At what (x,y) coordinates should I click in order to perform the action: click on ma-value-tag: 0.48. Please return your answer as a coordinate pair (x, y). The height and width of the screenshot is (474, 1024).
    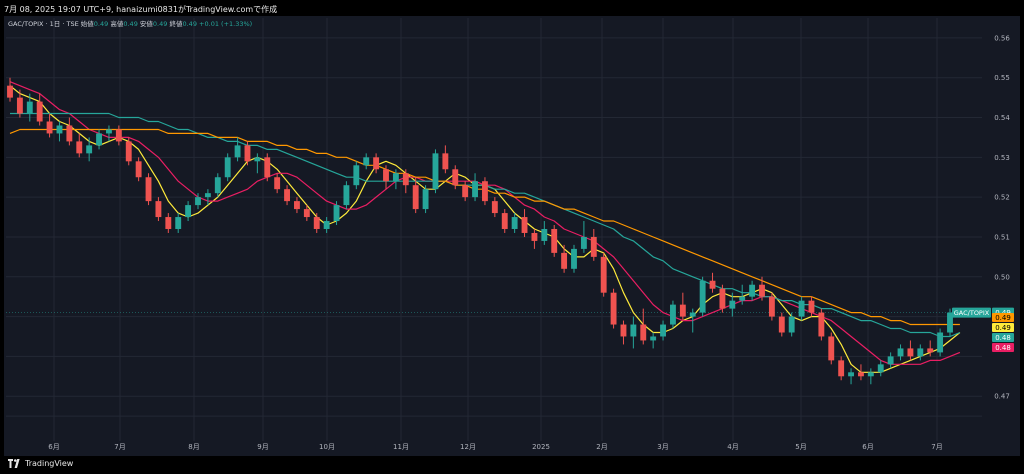
    Looking at the image, I should click on (1003, 348).